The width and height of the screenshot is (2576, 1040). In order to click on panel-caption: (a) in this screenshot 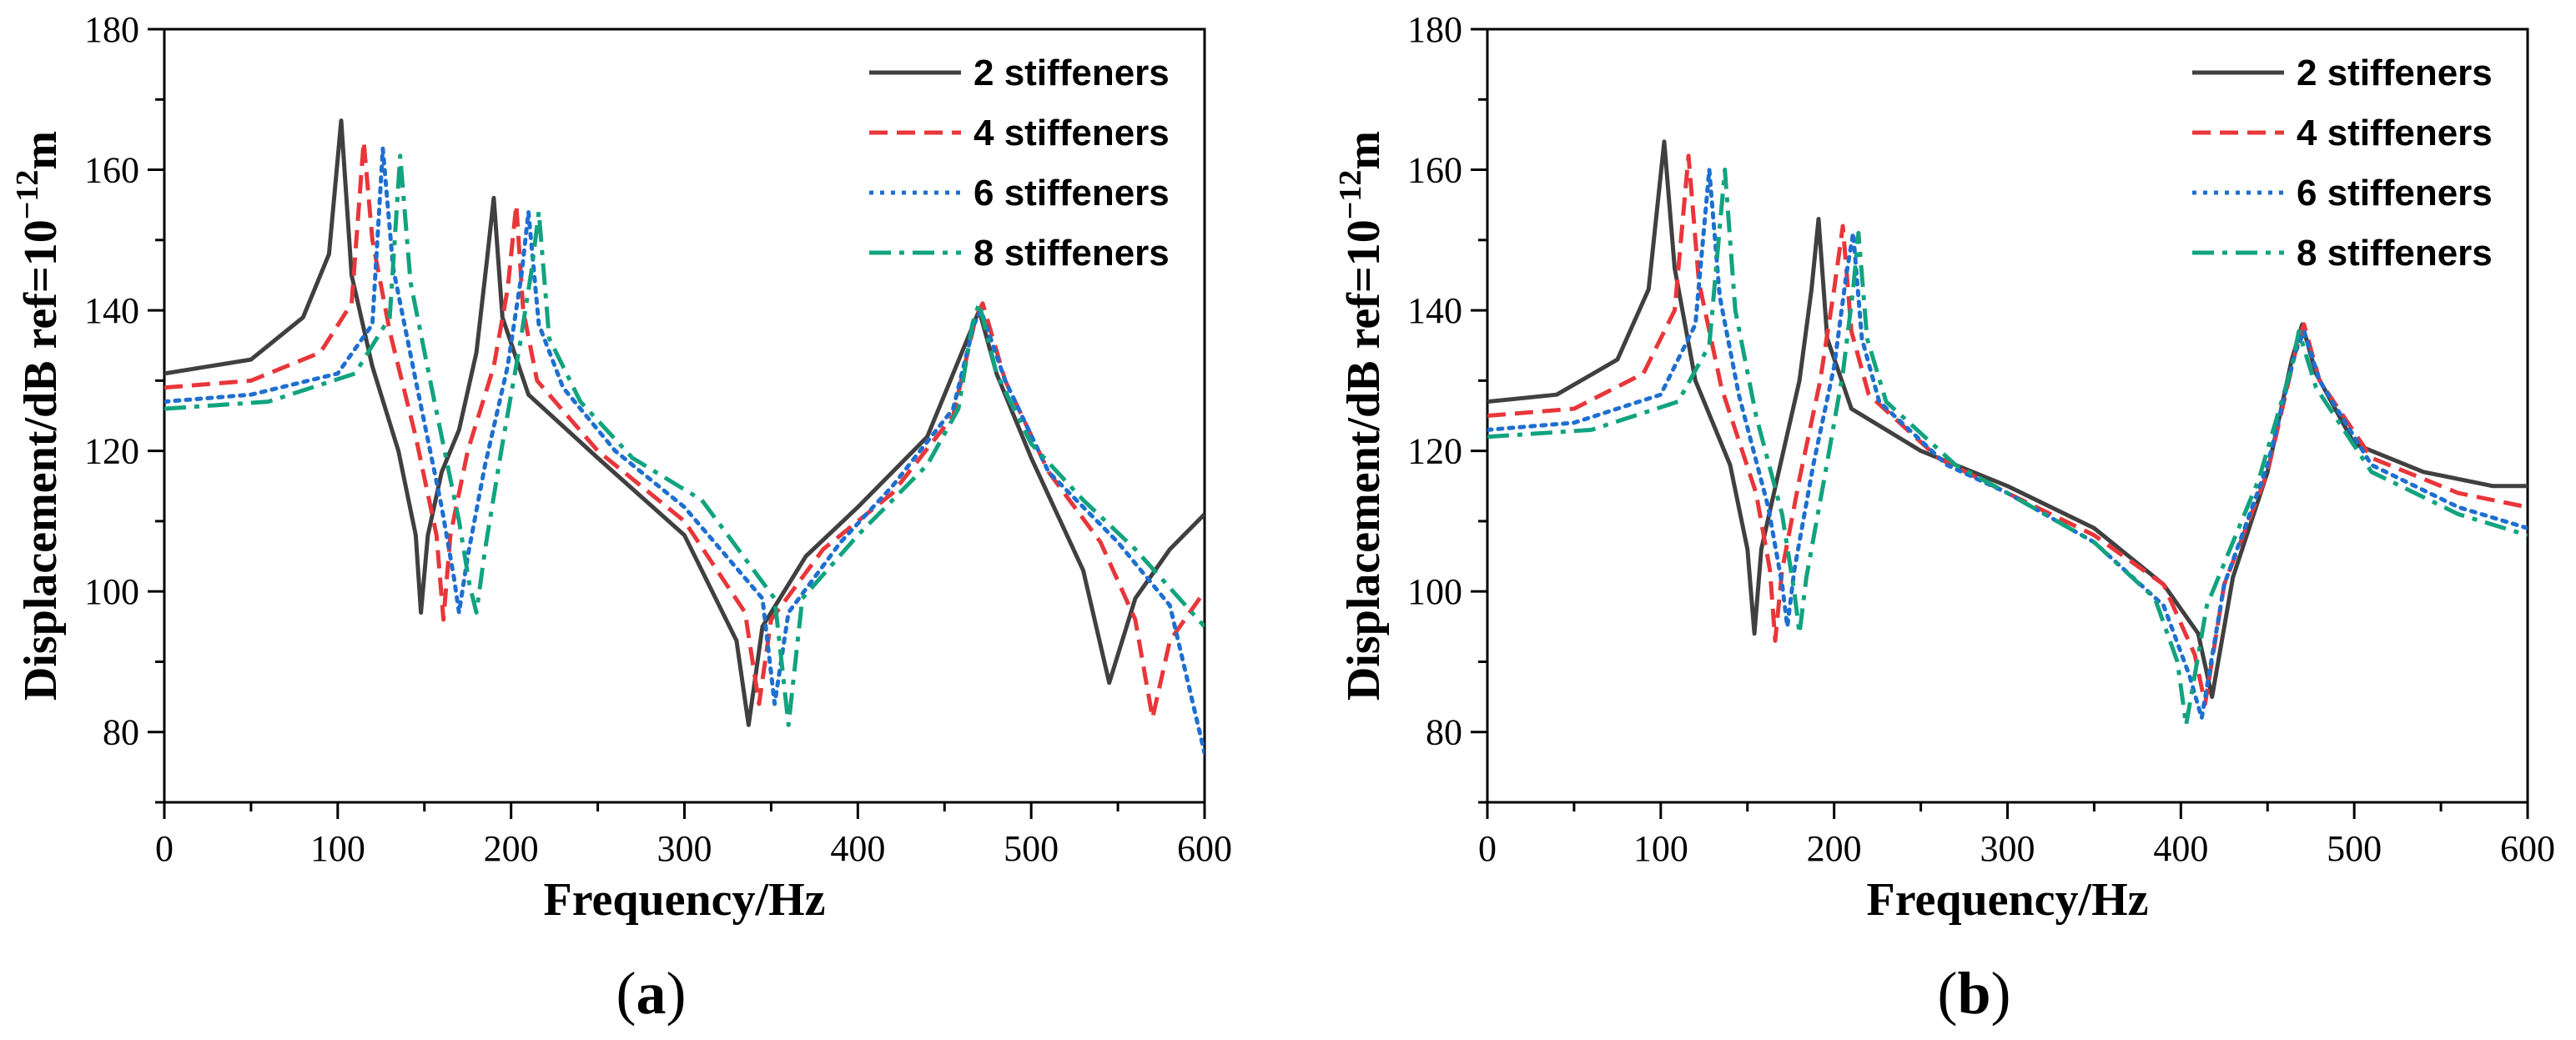, I will do `click(651, 993)`.